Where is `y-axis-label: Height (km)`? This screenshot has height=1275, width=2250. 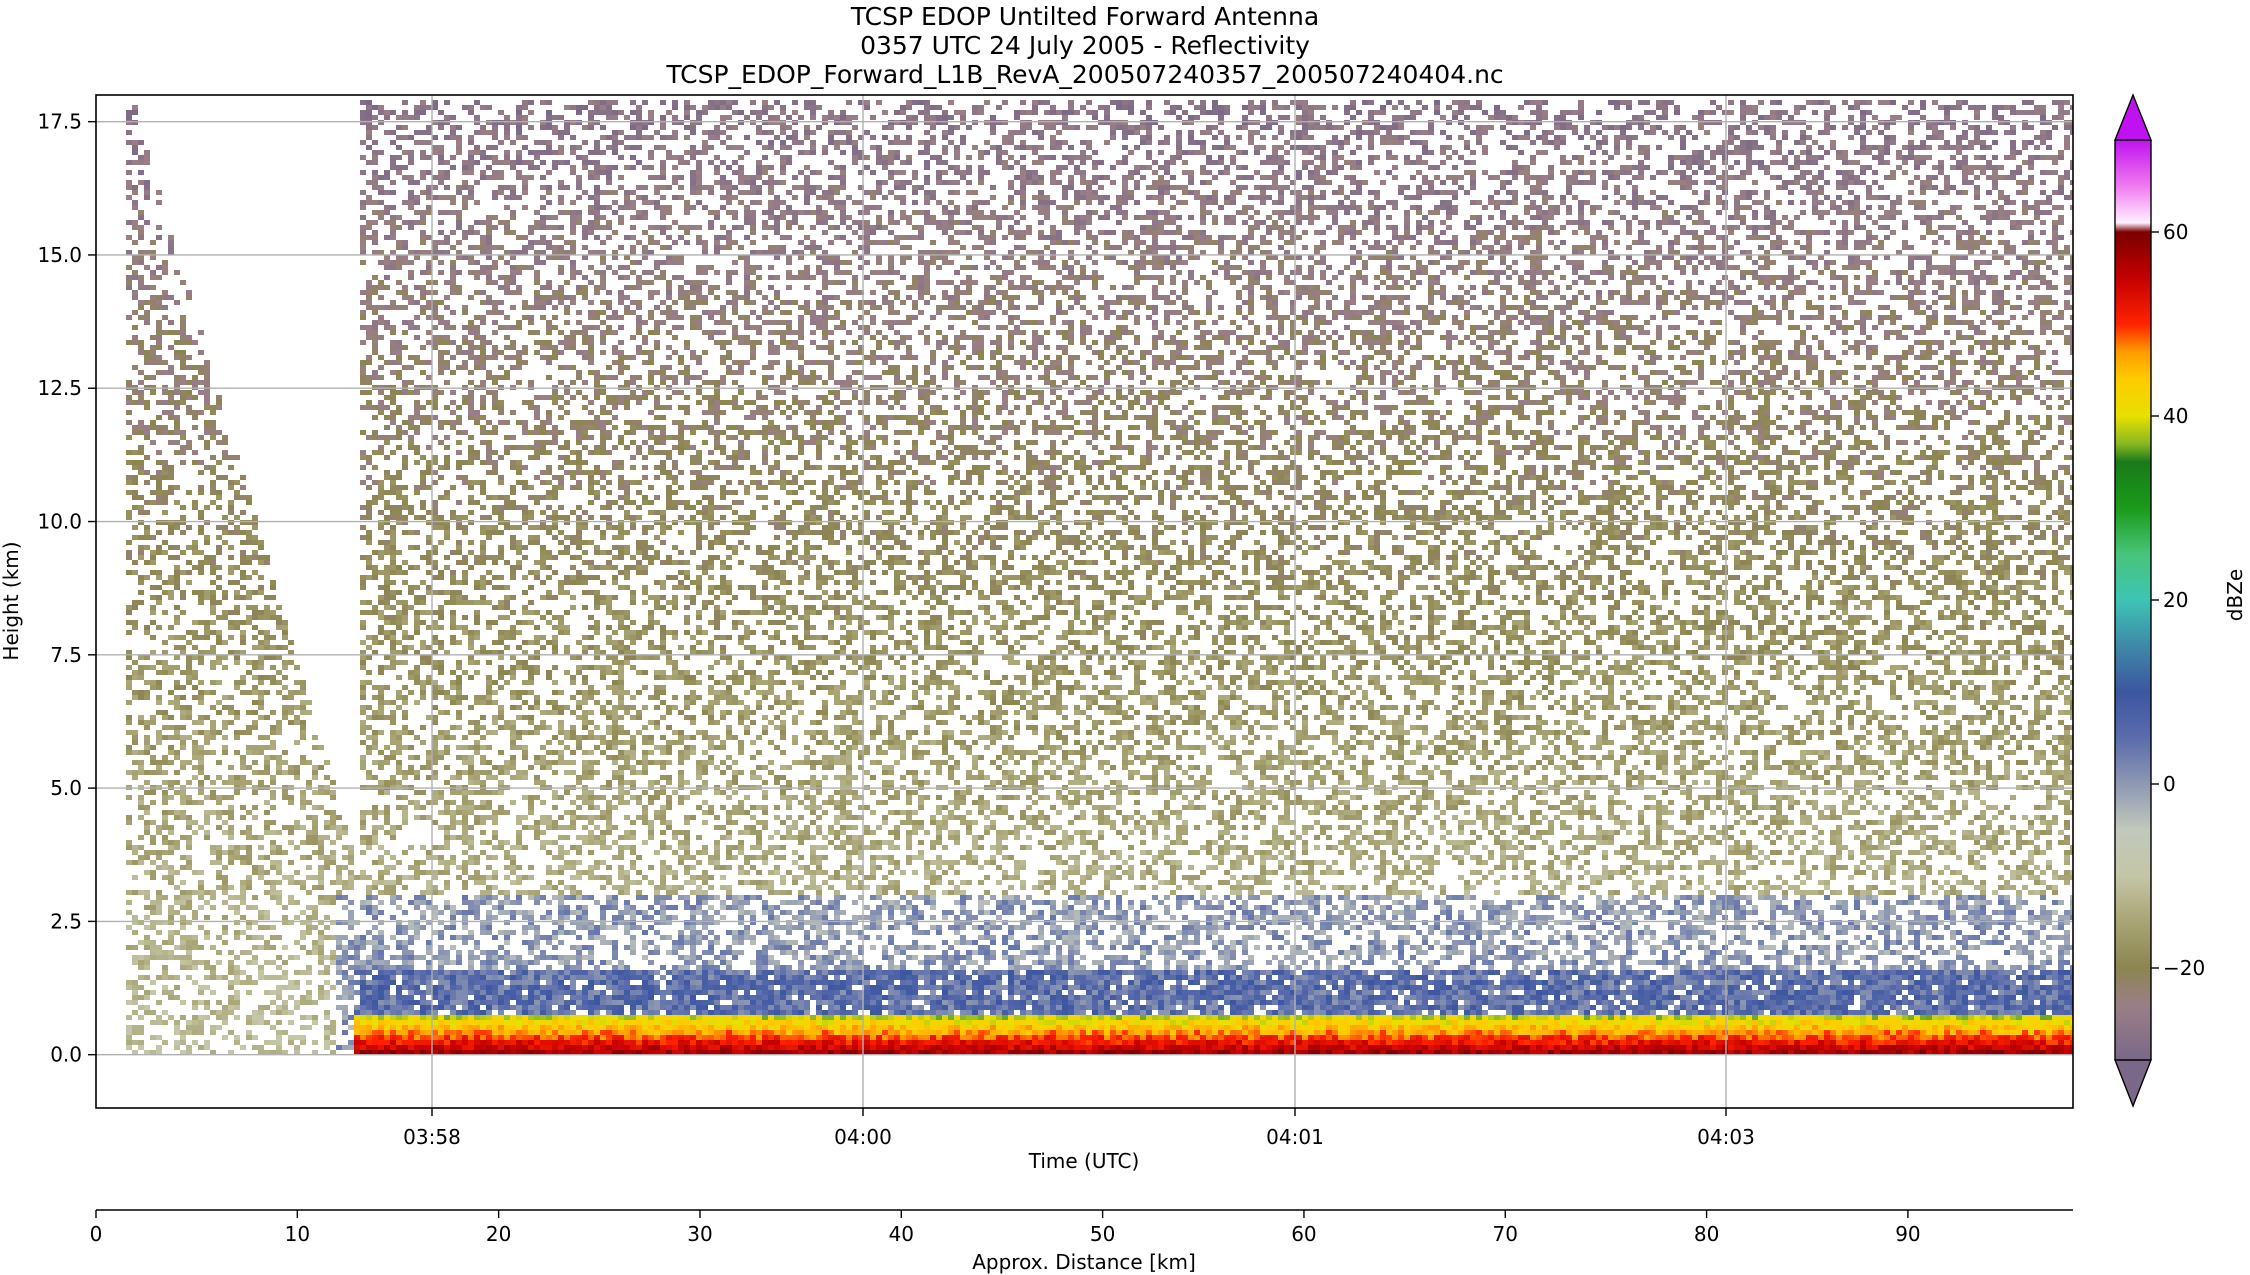 y-axis-label: Height (km) is located at coordinates (11, 600).